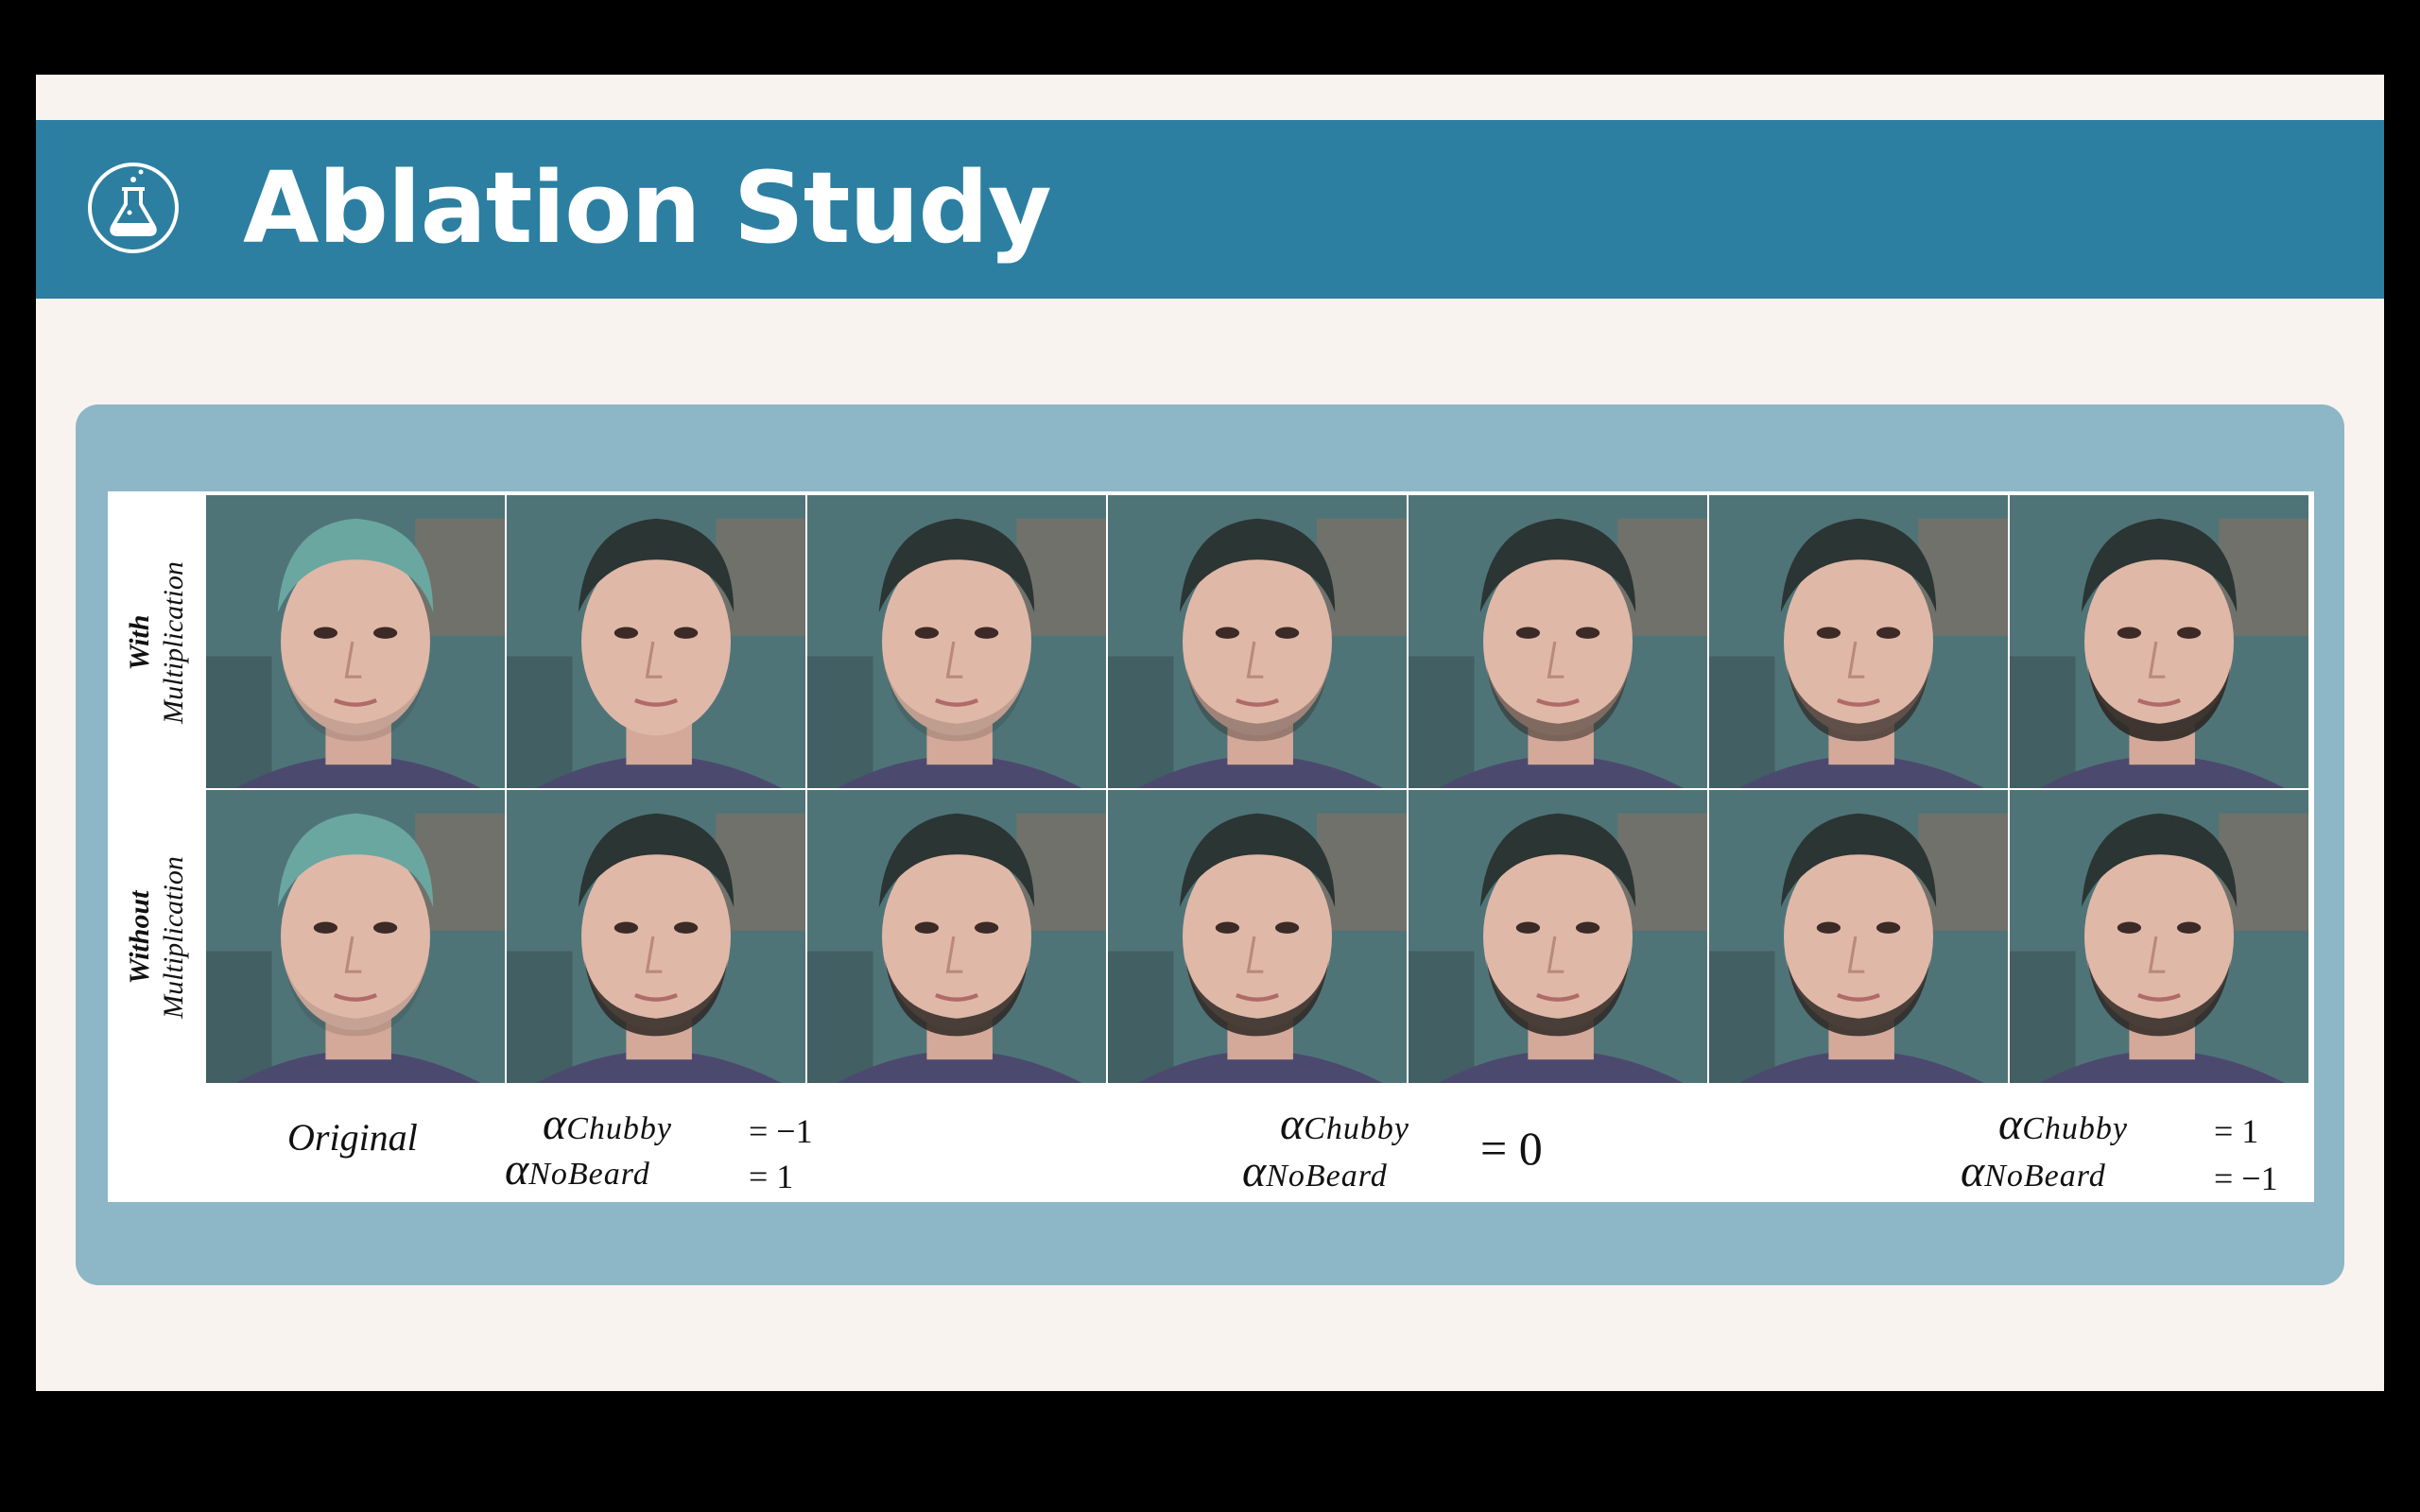 The image size is (2420, 1512). I want to click on page-title: Ablation Study, so click(647, 208).